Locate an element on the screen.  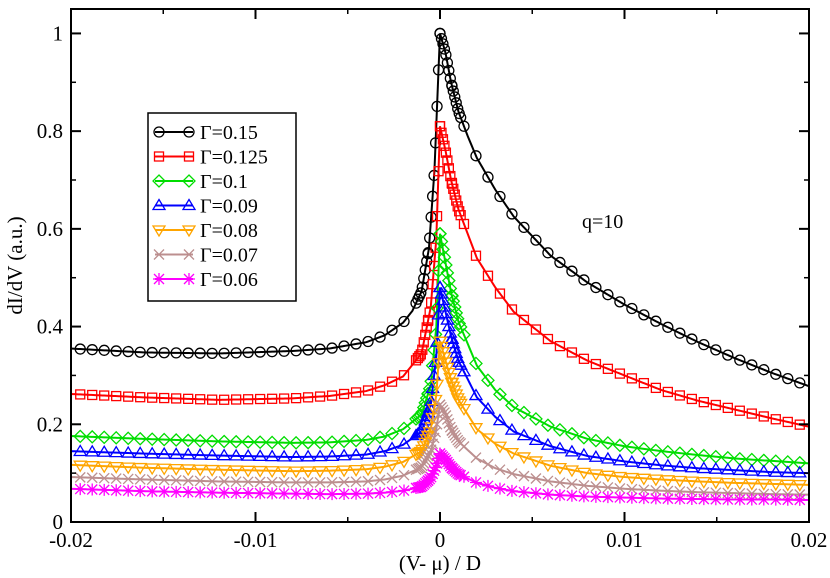
legend-item: Γ=0.07 is located at coordinates (205, 256).